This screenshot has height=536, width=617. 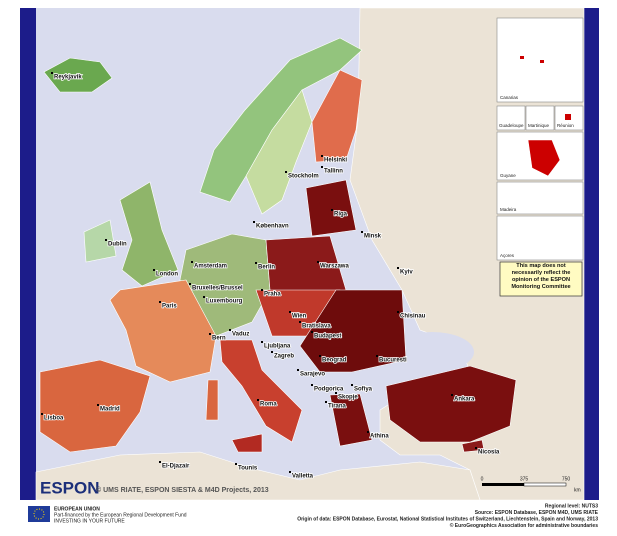 What do you see at coordinates (219, 339) in the screenshot?
I see `city-label: Bern` at bounding box center [219, 339].